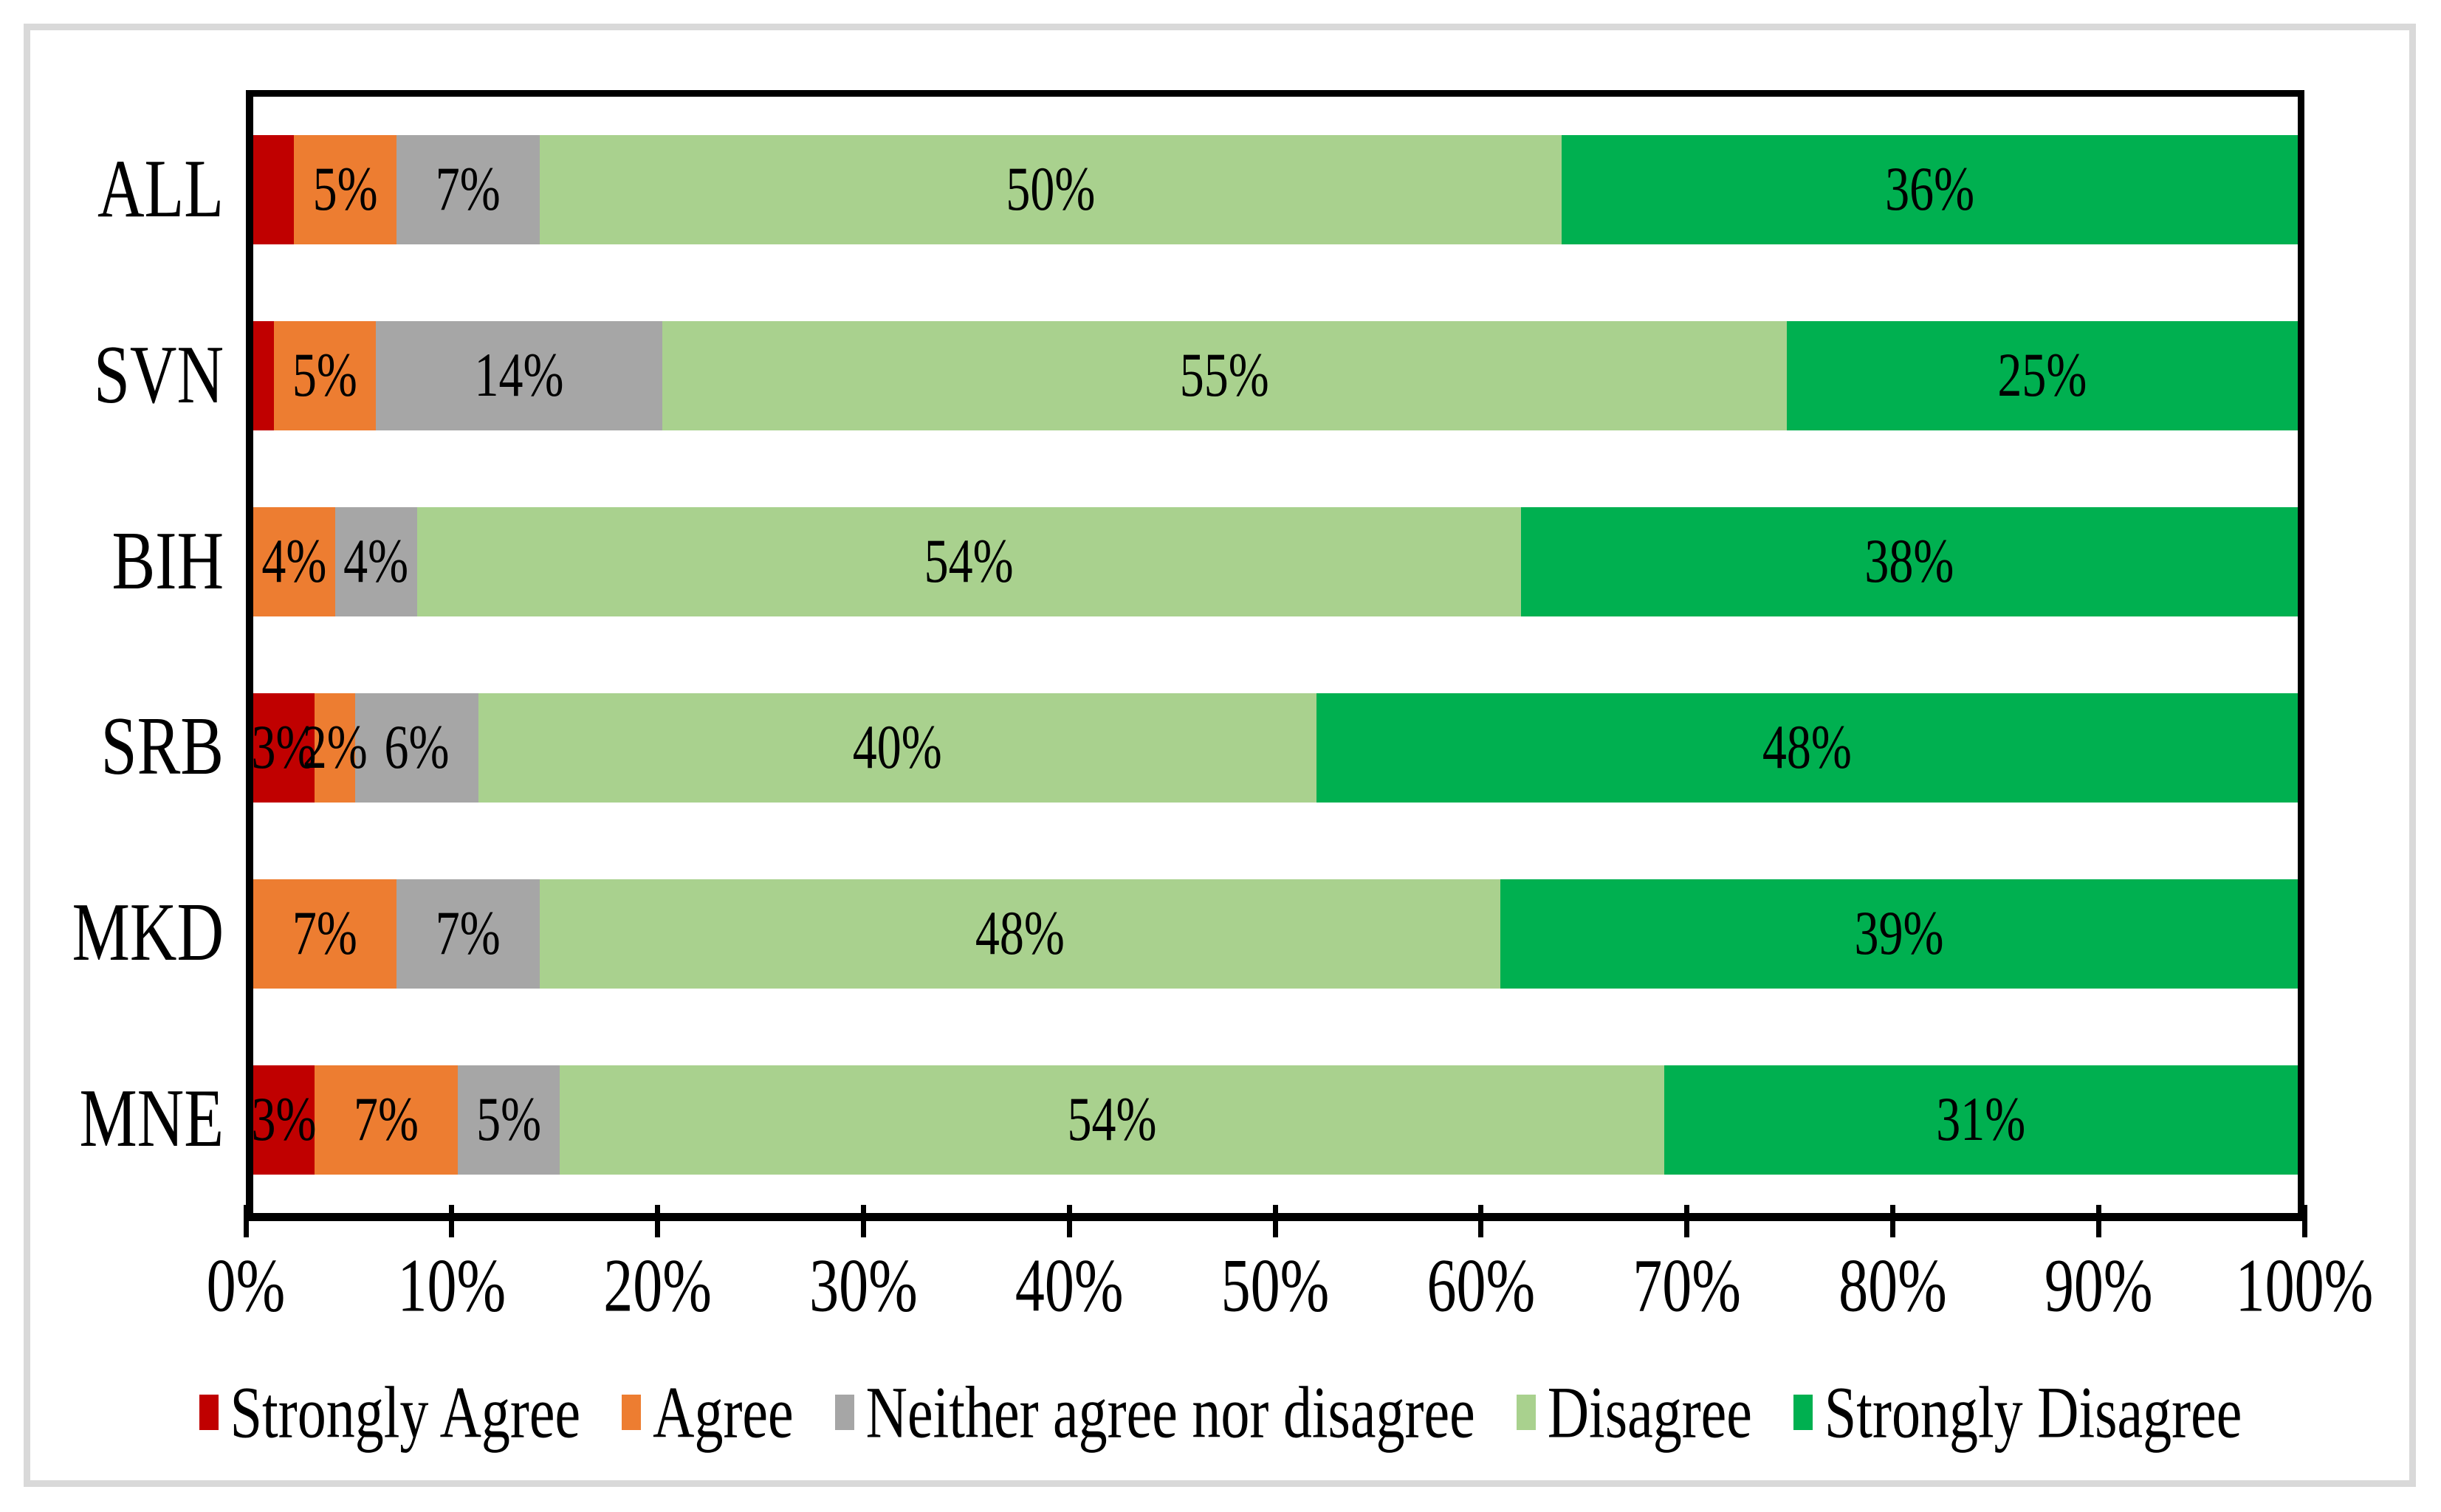 This screenshot has height=1512, width=2441. Describe the element at coordinates (1051, 189) in the screenshot. I see `data-label: 50%` at that location.